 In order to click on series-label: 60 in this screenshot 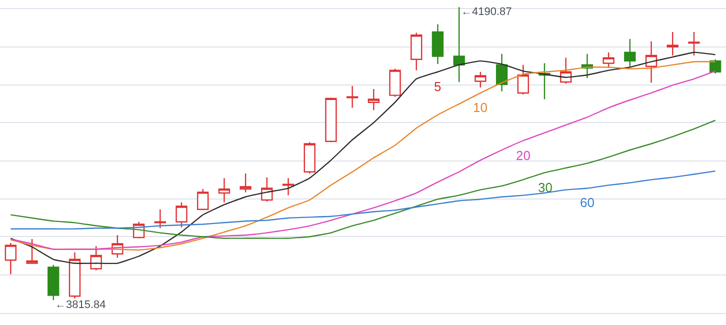, I will do `click(587, 202)`.